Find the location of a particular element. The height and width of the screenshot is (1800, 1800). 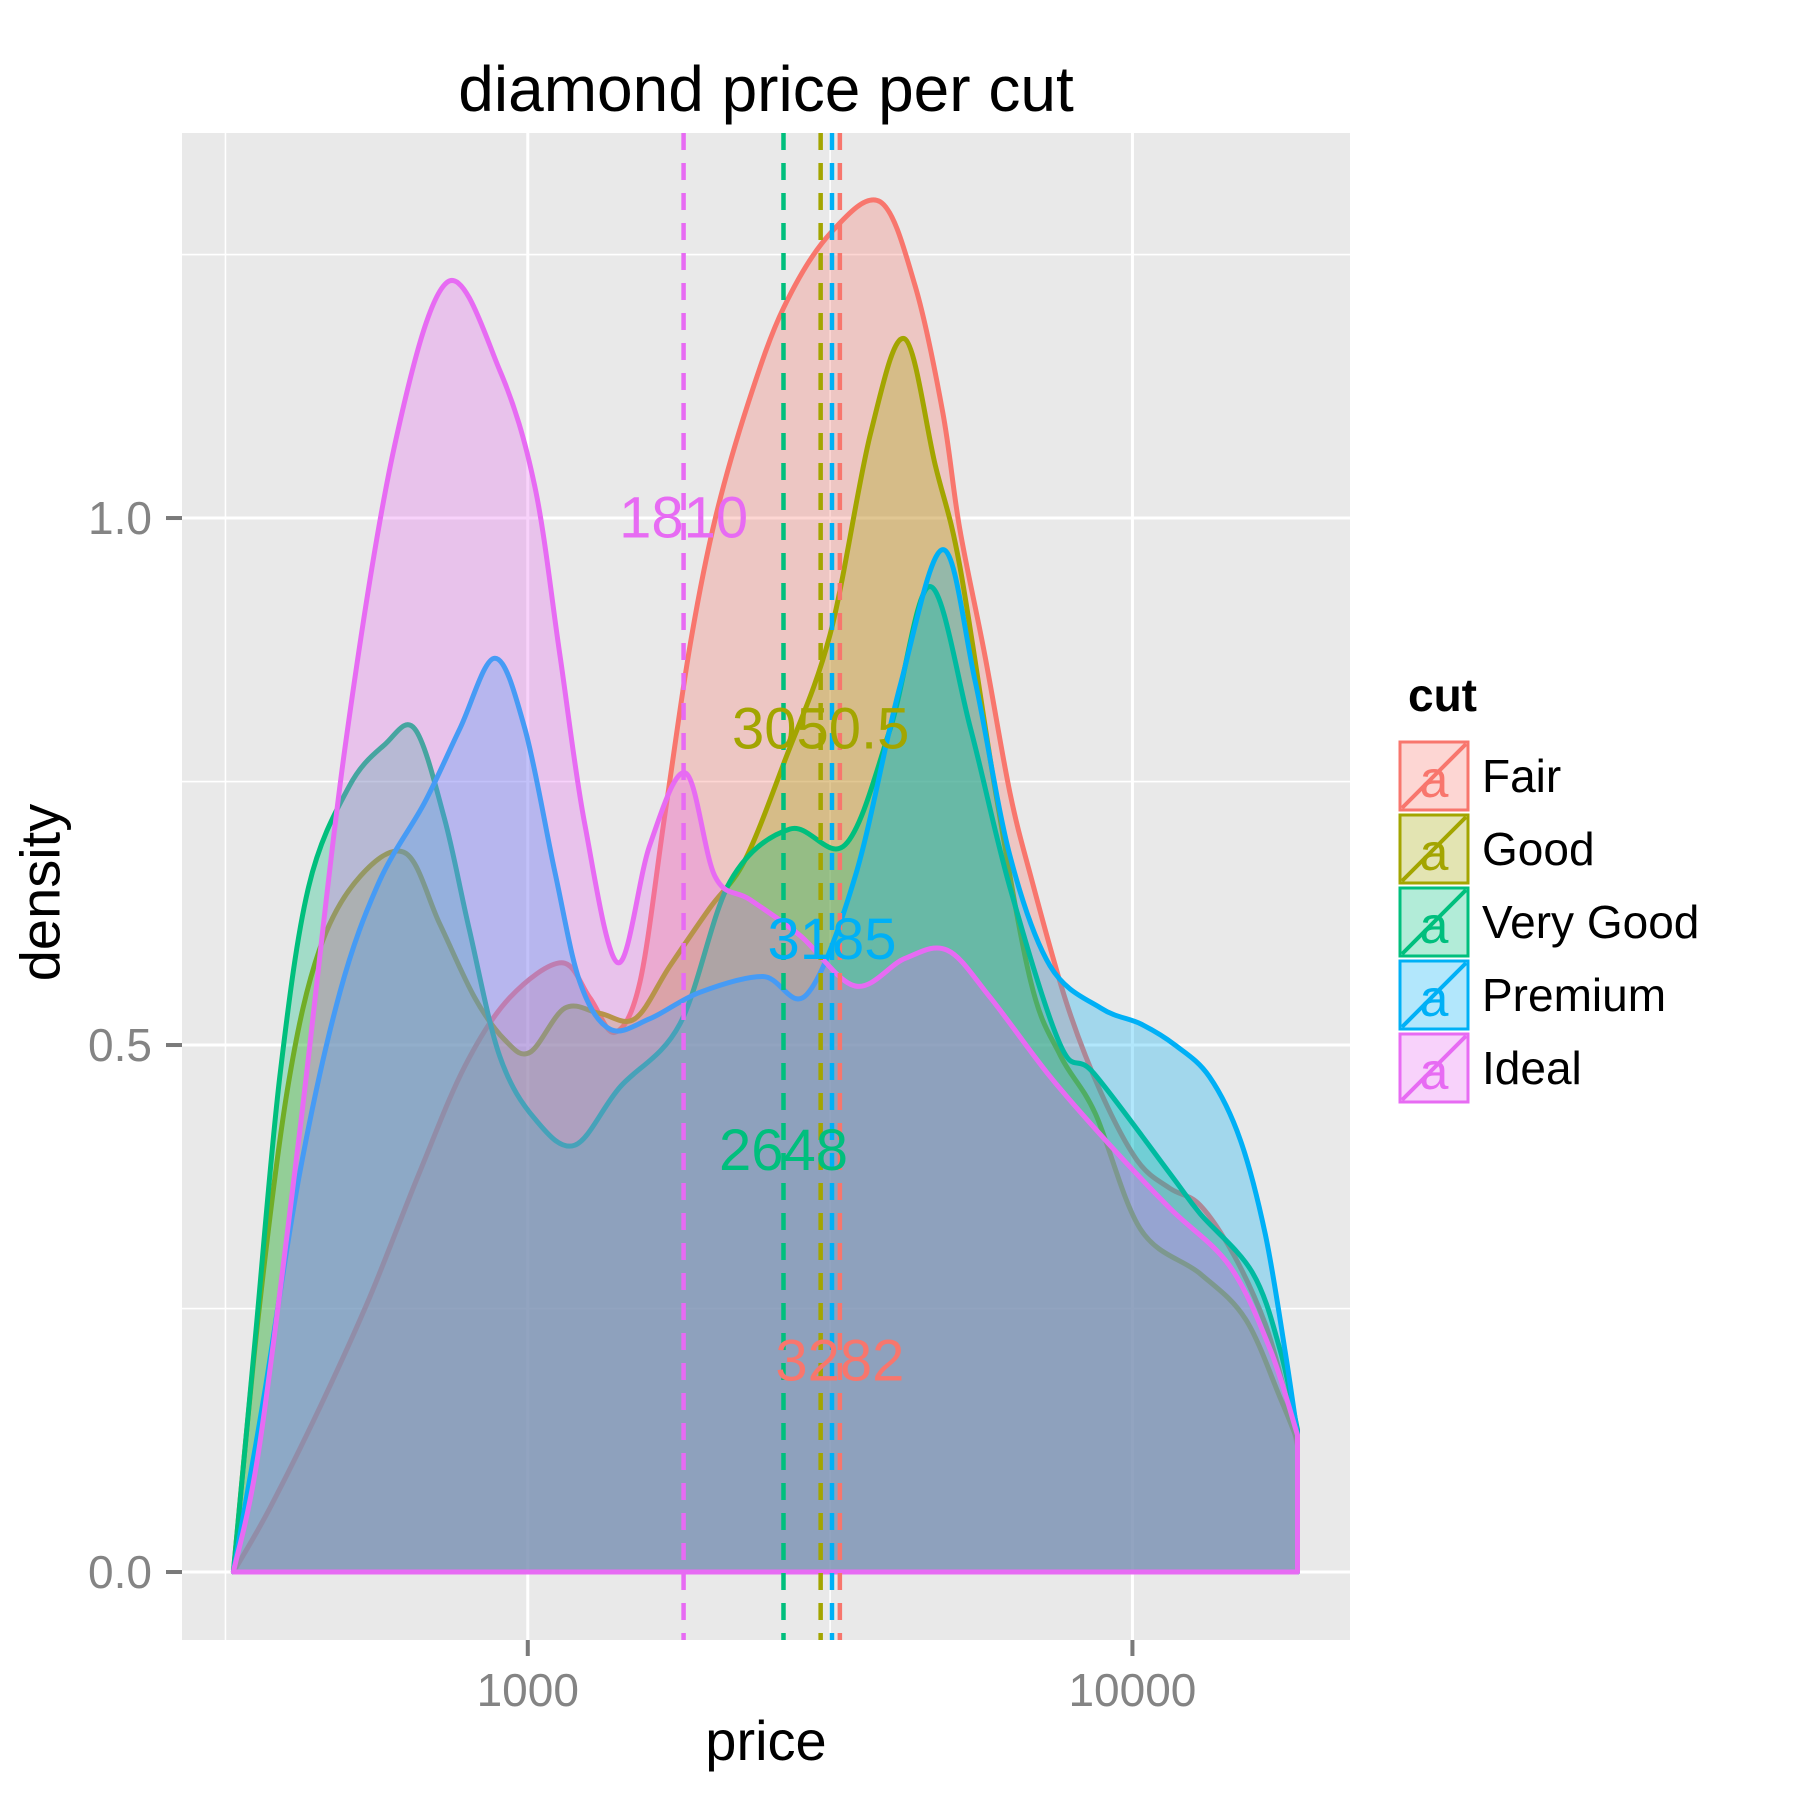

y-tick-label-1.0: 1.0 is located at coordinates (120, 518).